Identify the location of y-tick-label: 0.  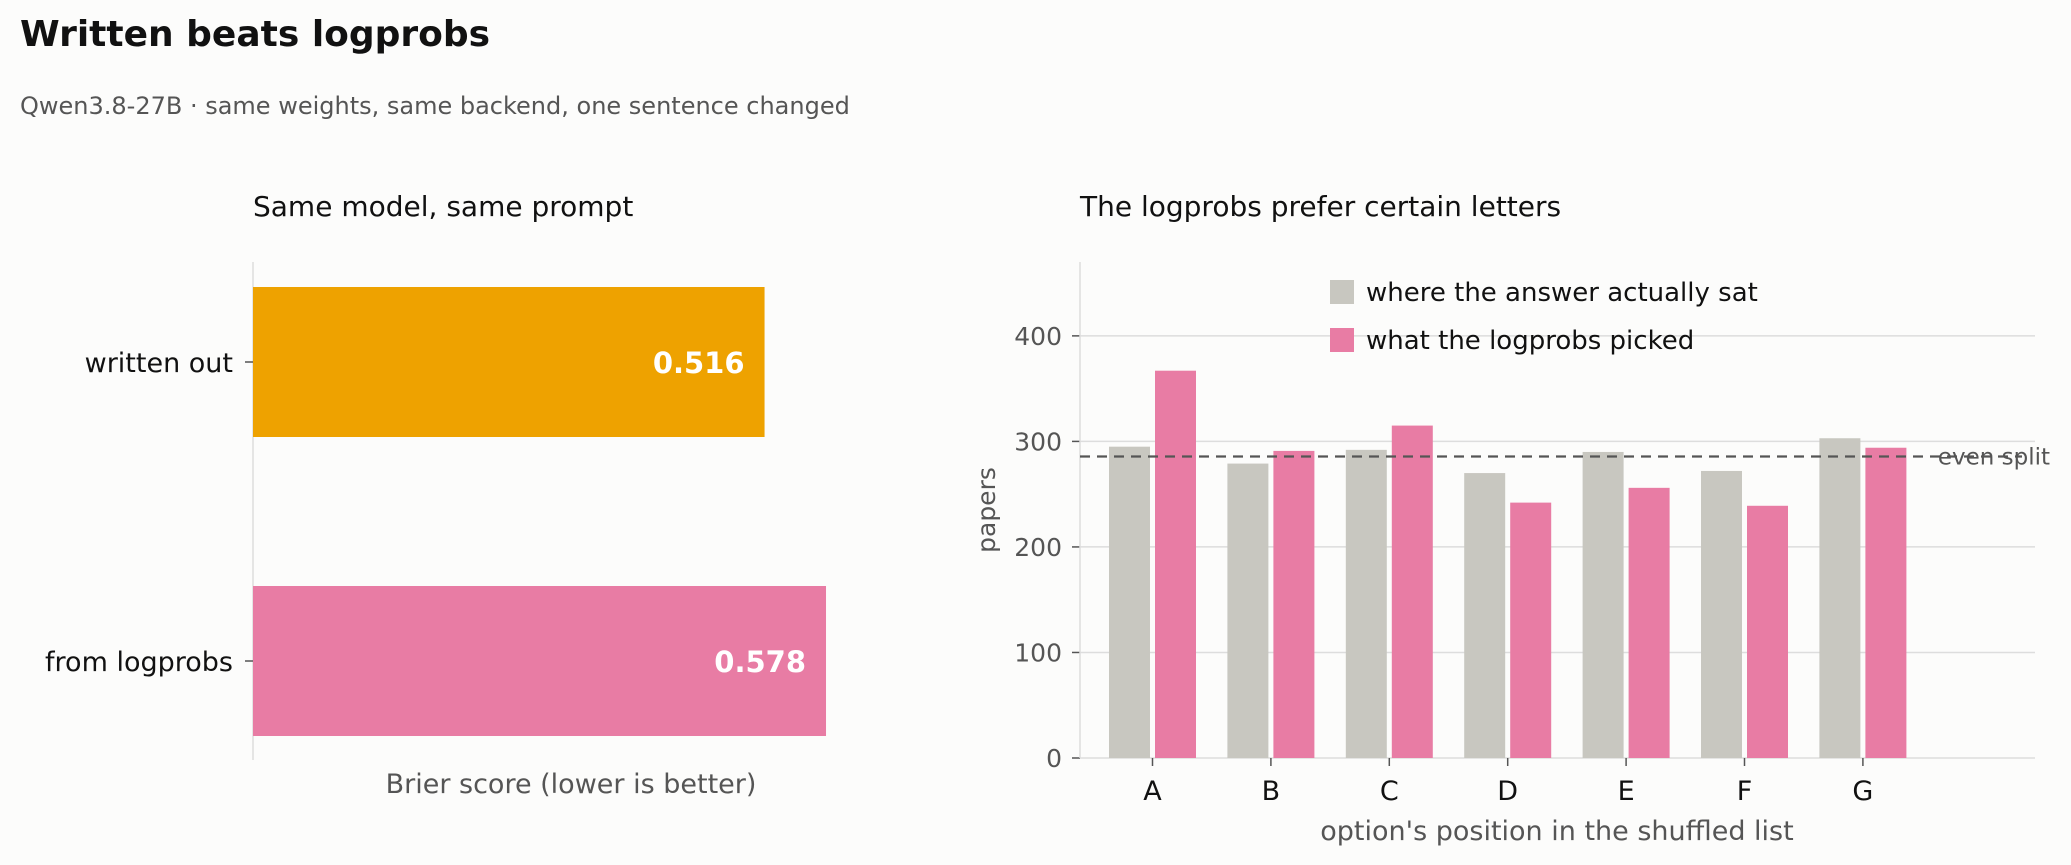
(1054, 758).